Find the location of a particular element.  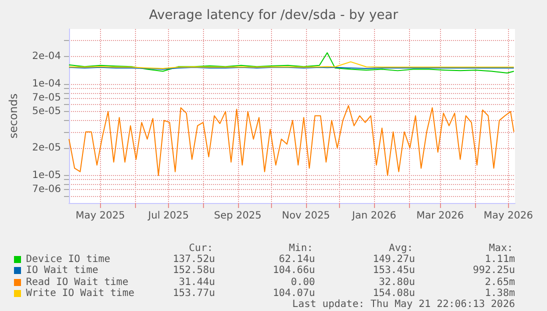

text: 104.66u is located at coordinates (293, 270).